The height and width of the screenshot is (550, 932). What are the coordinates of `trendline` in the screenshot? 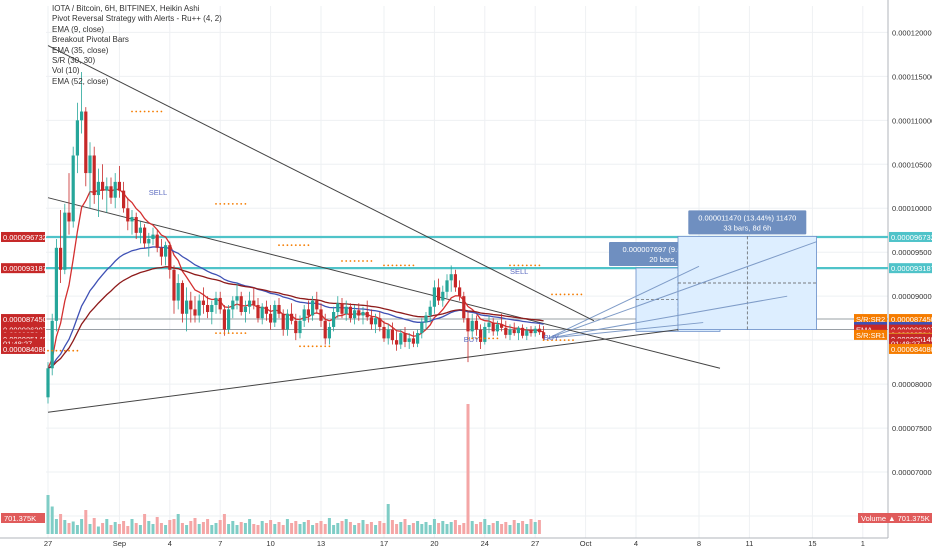 It's located at (363, 371).